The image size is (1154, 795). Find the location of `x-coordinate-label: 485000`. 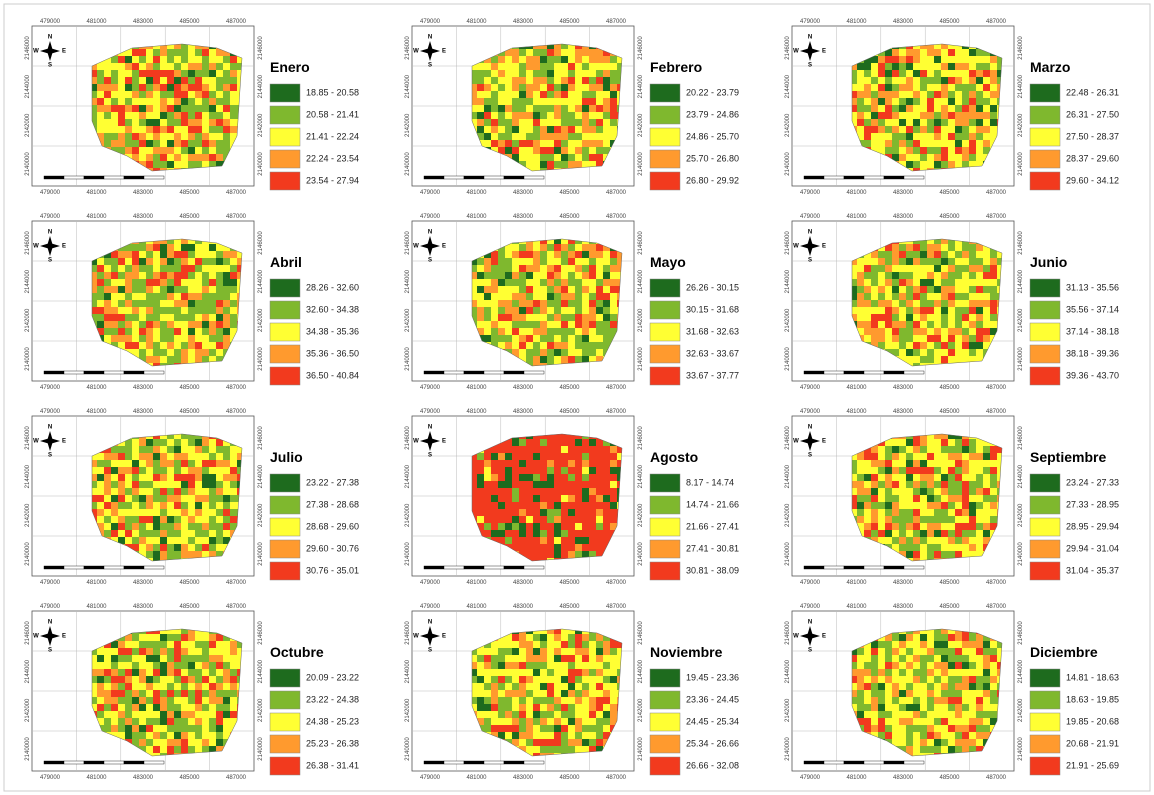

x-coordinate-label: 485000 is located at coordinates (949, 217).